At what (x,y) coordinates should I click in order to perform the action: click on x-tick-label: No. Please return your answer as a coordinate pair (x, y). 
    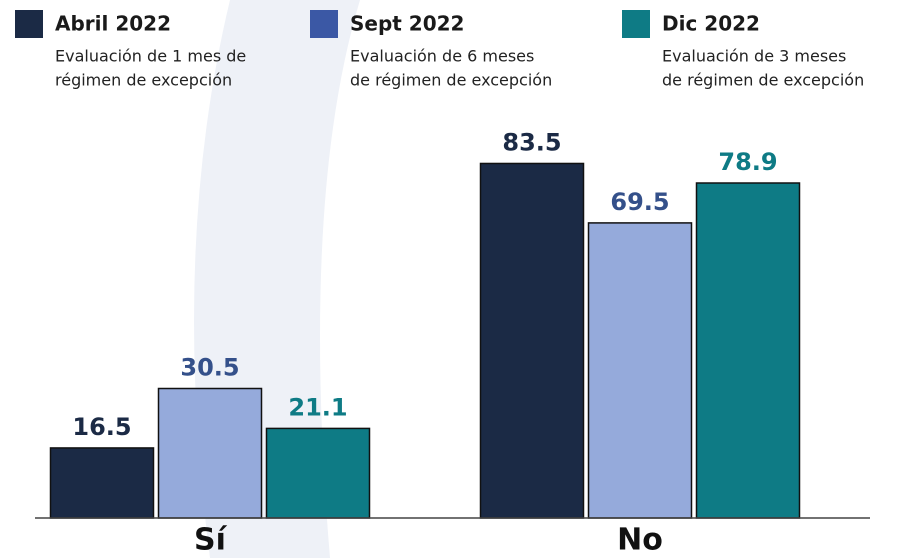
    Looking at the image, I should click on (640, 540).